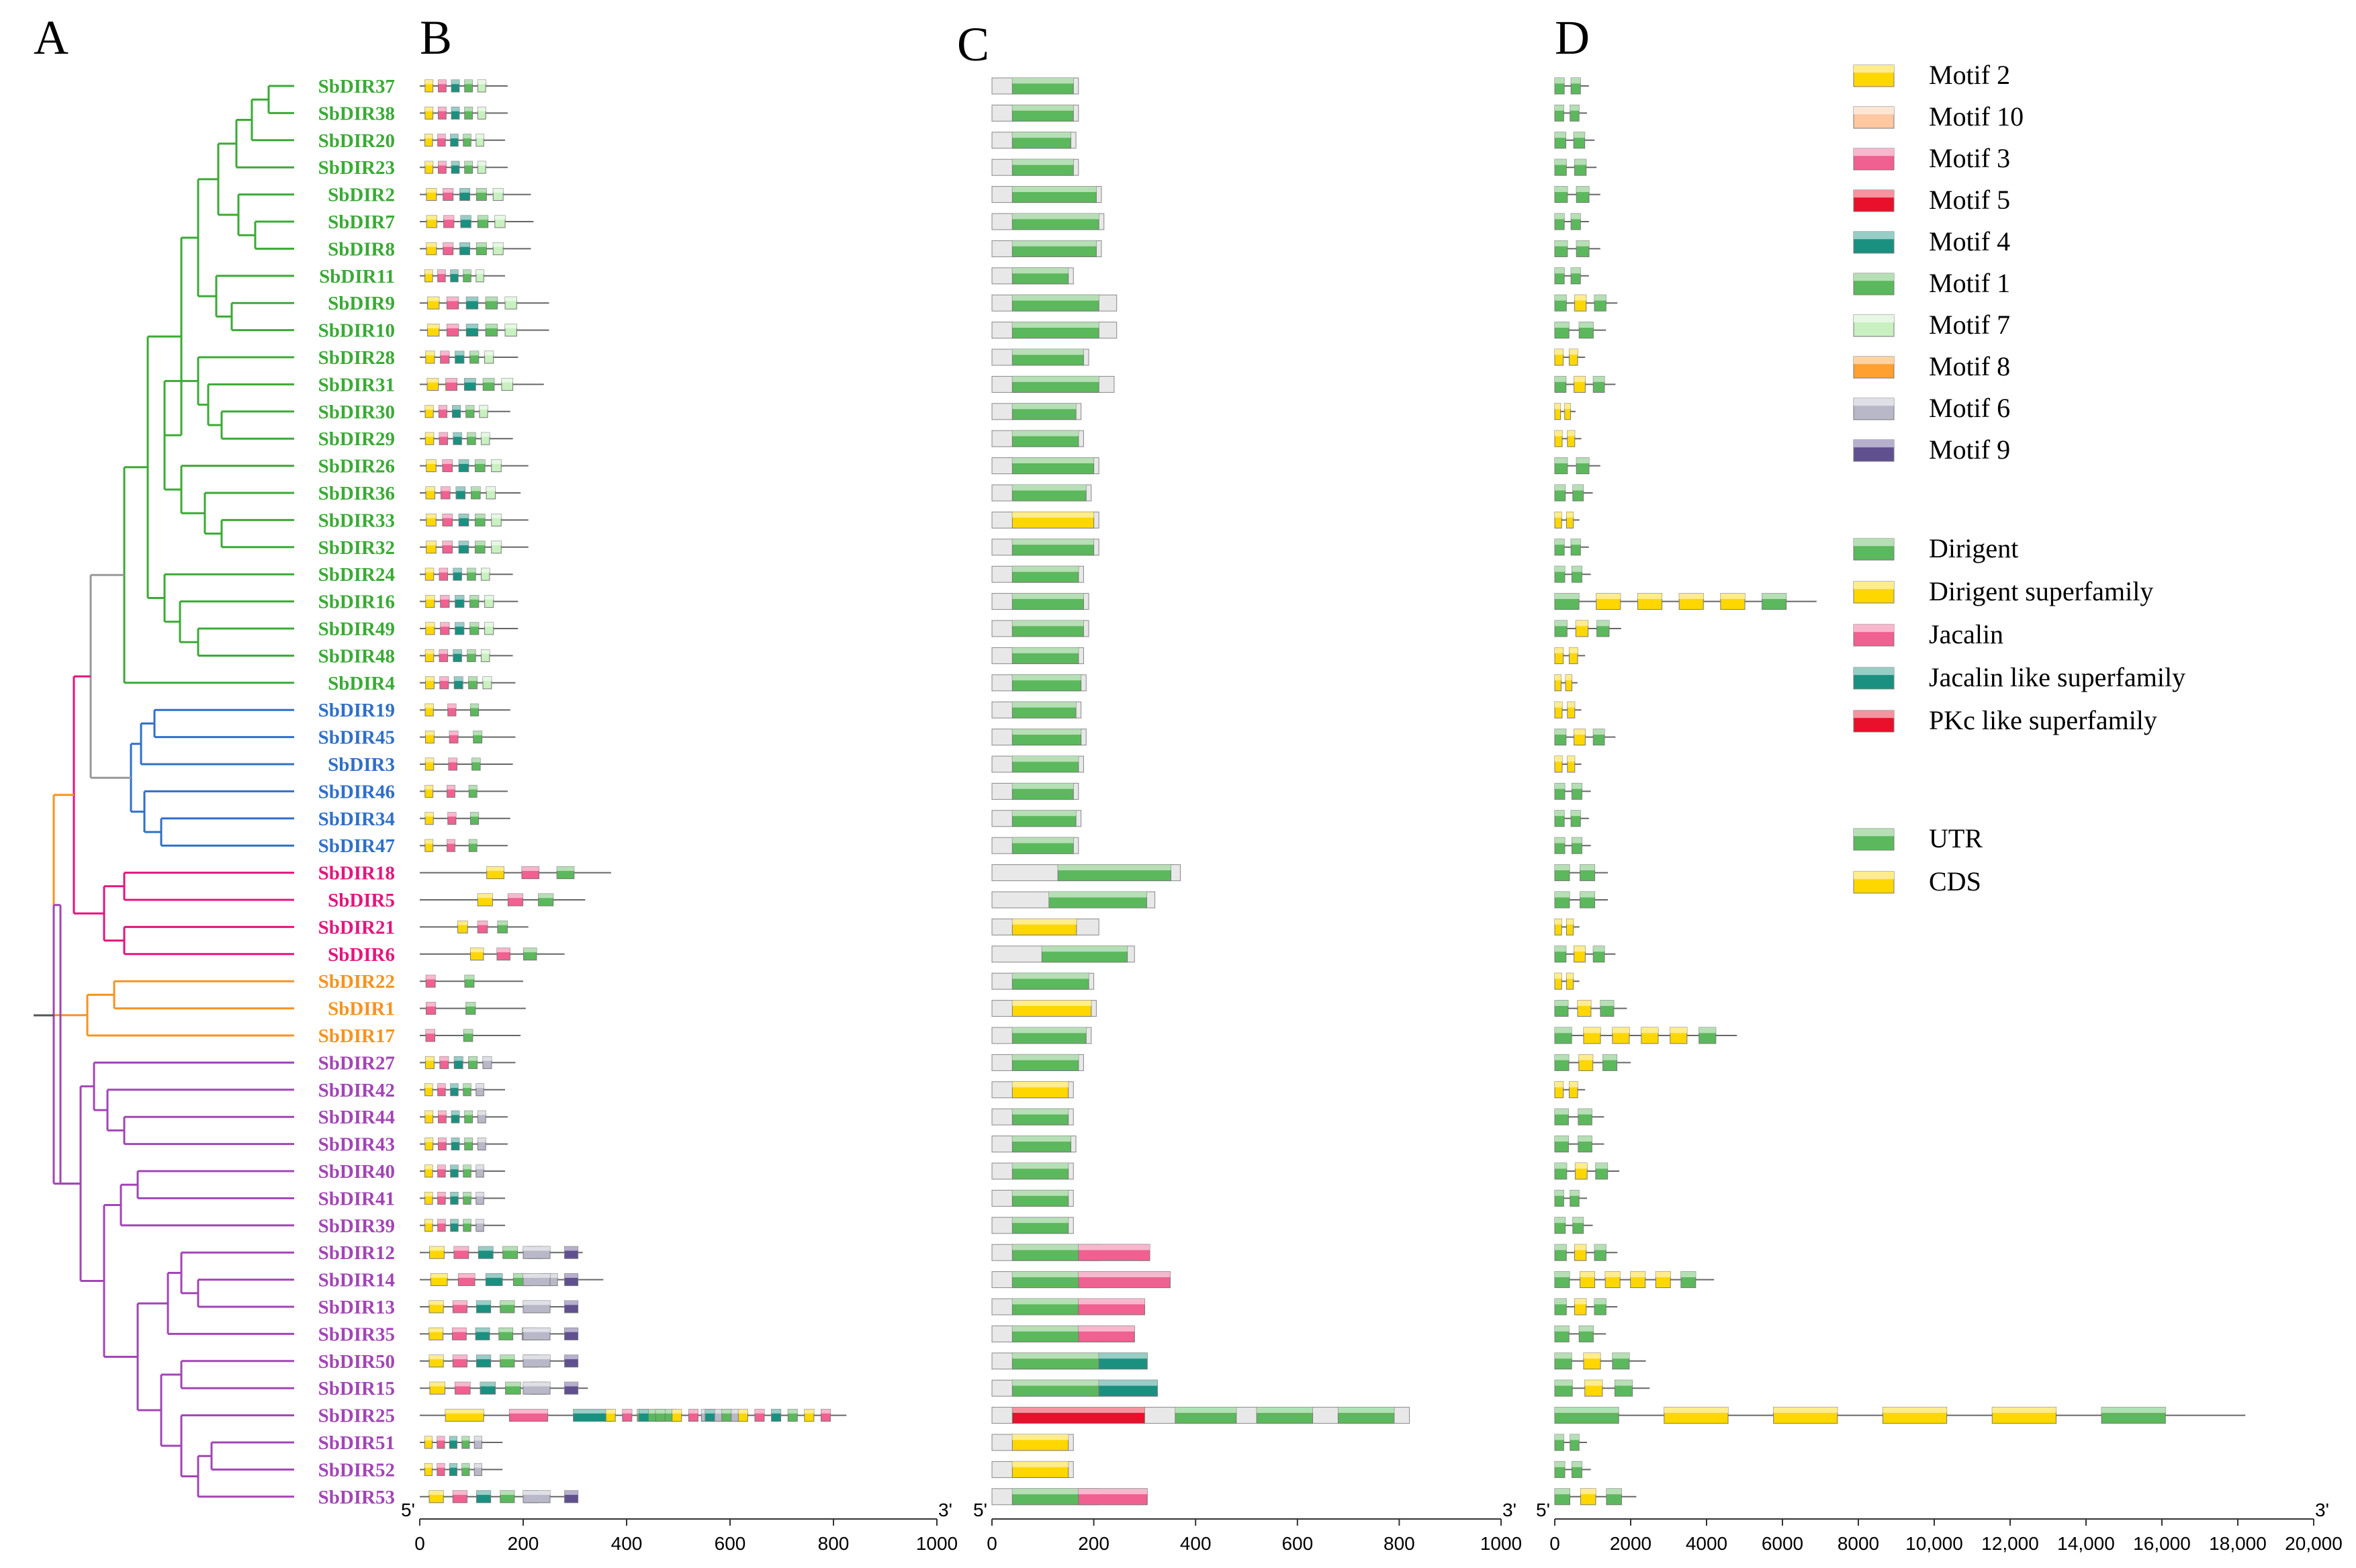 The width and height of the screenshot is (2356, 1568). Describe the element at coordinates (1543, 1510) in the screenshot. I see `axis-d-five-prime: 5'` at that location.